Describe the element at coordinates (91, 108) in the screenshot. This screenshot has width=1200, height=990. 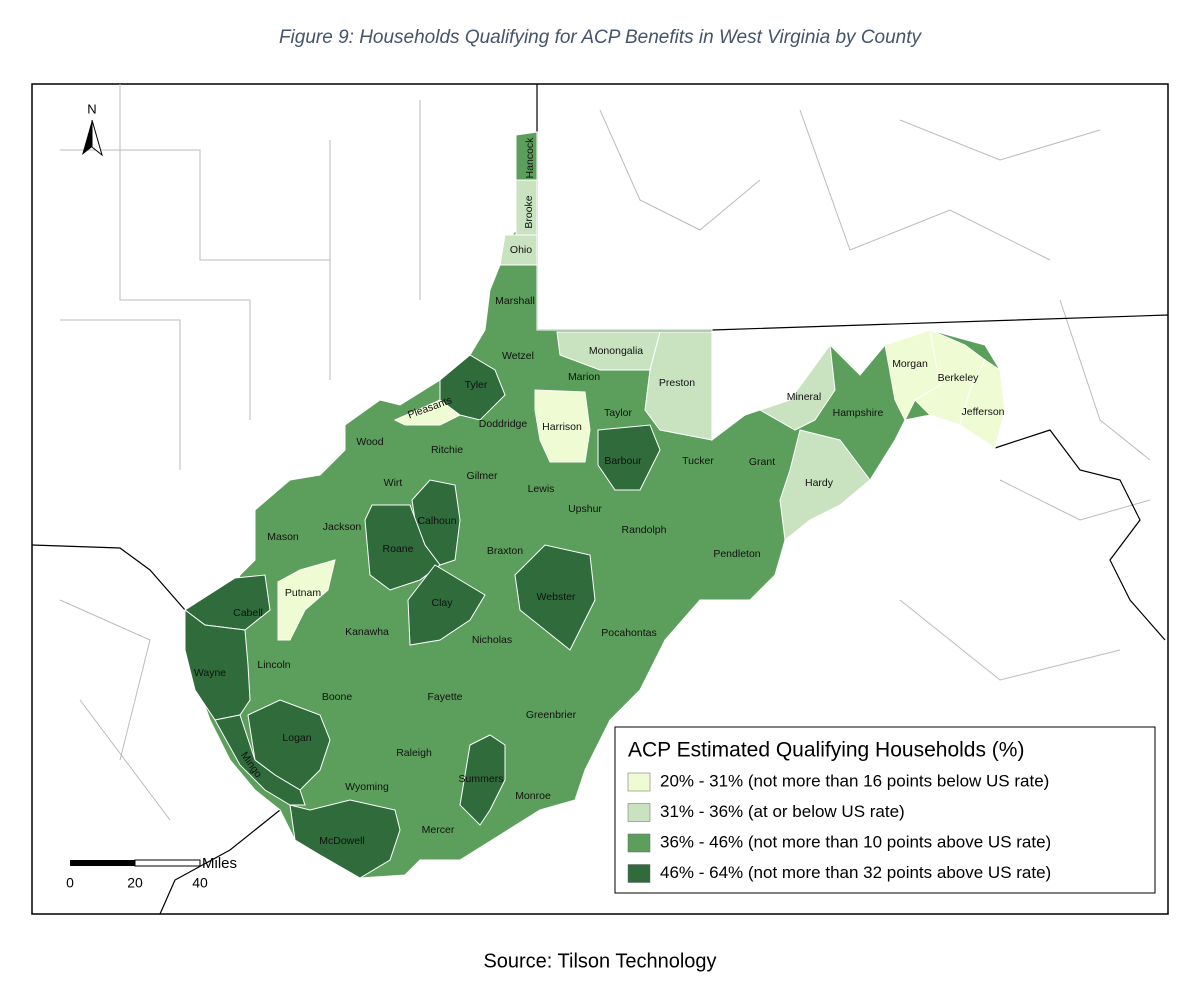
I see `north-label: N` at that location.